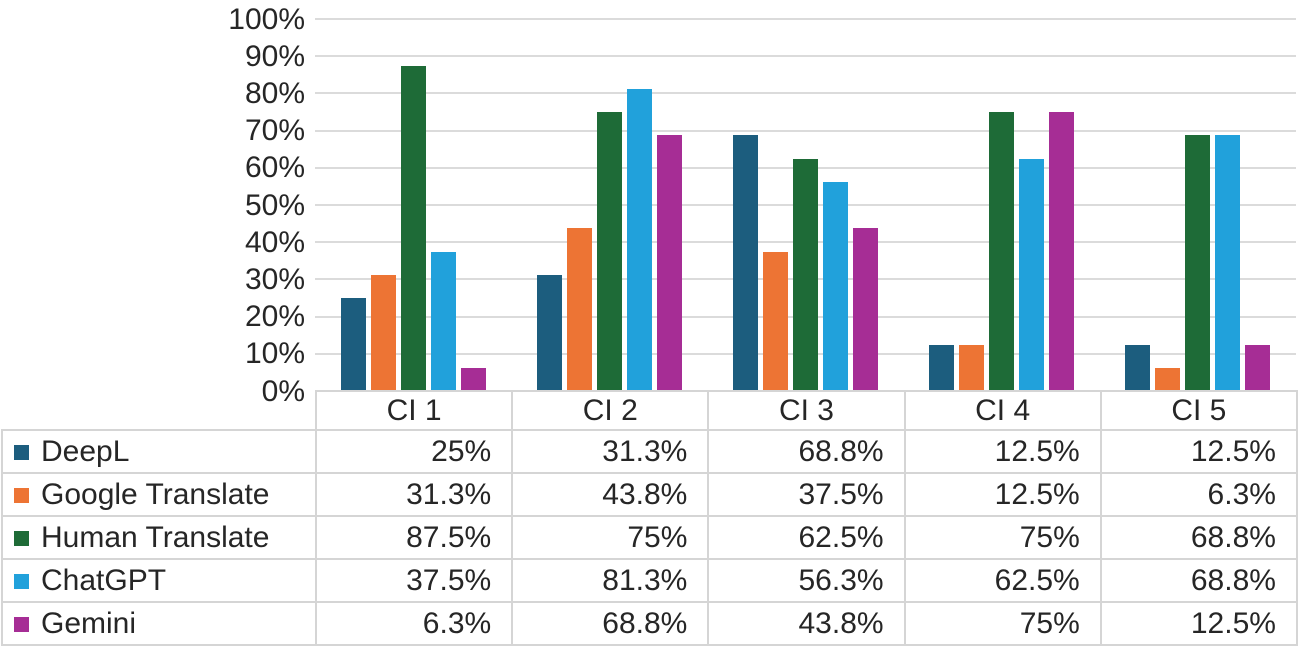 The image size is (1299, 650). What do you see at coordinates (414, 410) in the screenshot?
I see `category-header-cell: CI 1` at bounding box center [414, 410].